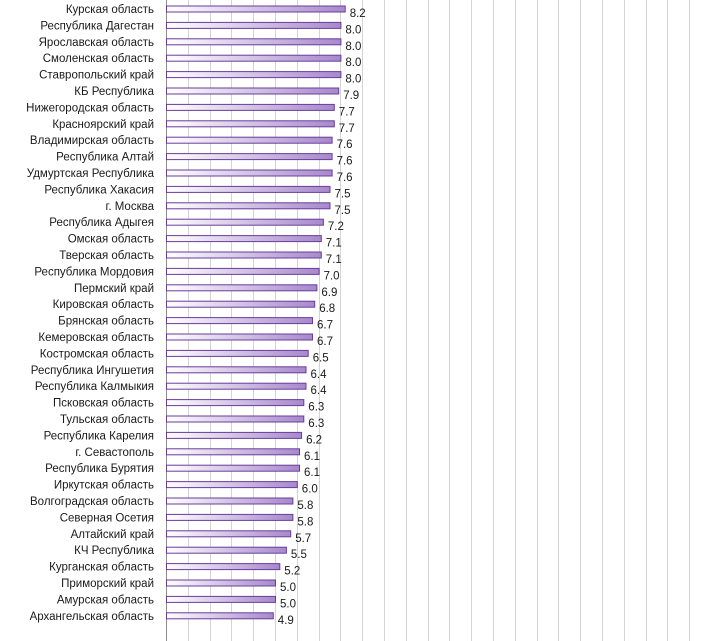 The width and height of the screenshot is (708, 641). I want to click on category-label: Нижегородская область, so click(90, 108).